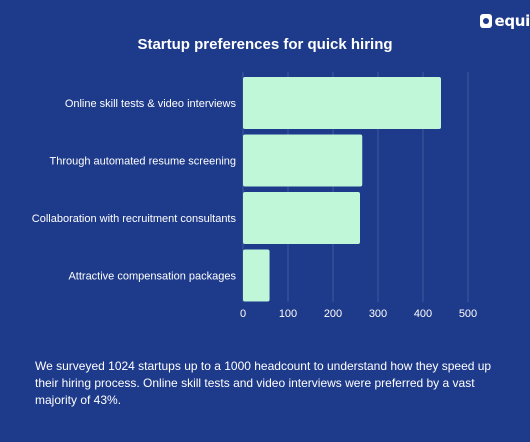 This screenshot has width=530, height=442. Describe the element at coordinates (378, 314) in the screenshot. I see `x-tick-label: 300` at that location.